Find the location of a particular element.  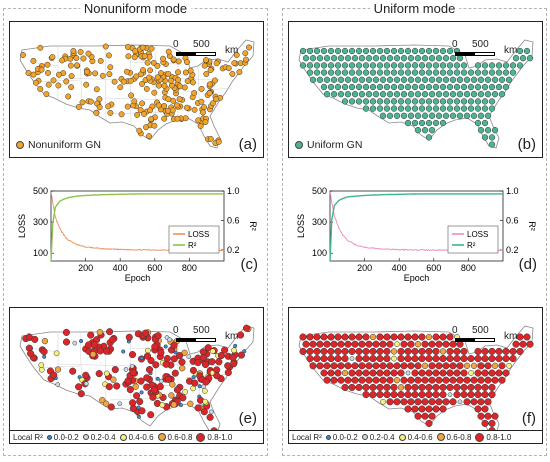

r2-class-5: 0.8-1.0 is located at coordinates (493, 437).